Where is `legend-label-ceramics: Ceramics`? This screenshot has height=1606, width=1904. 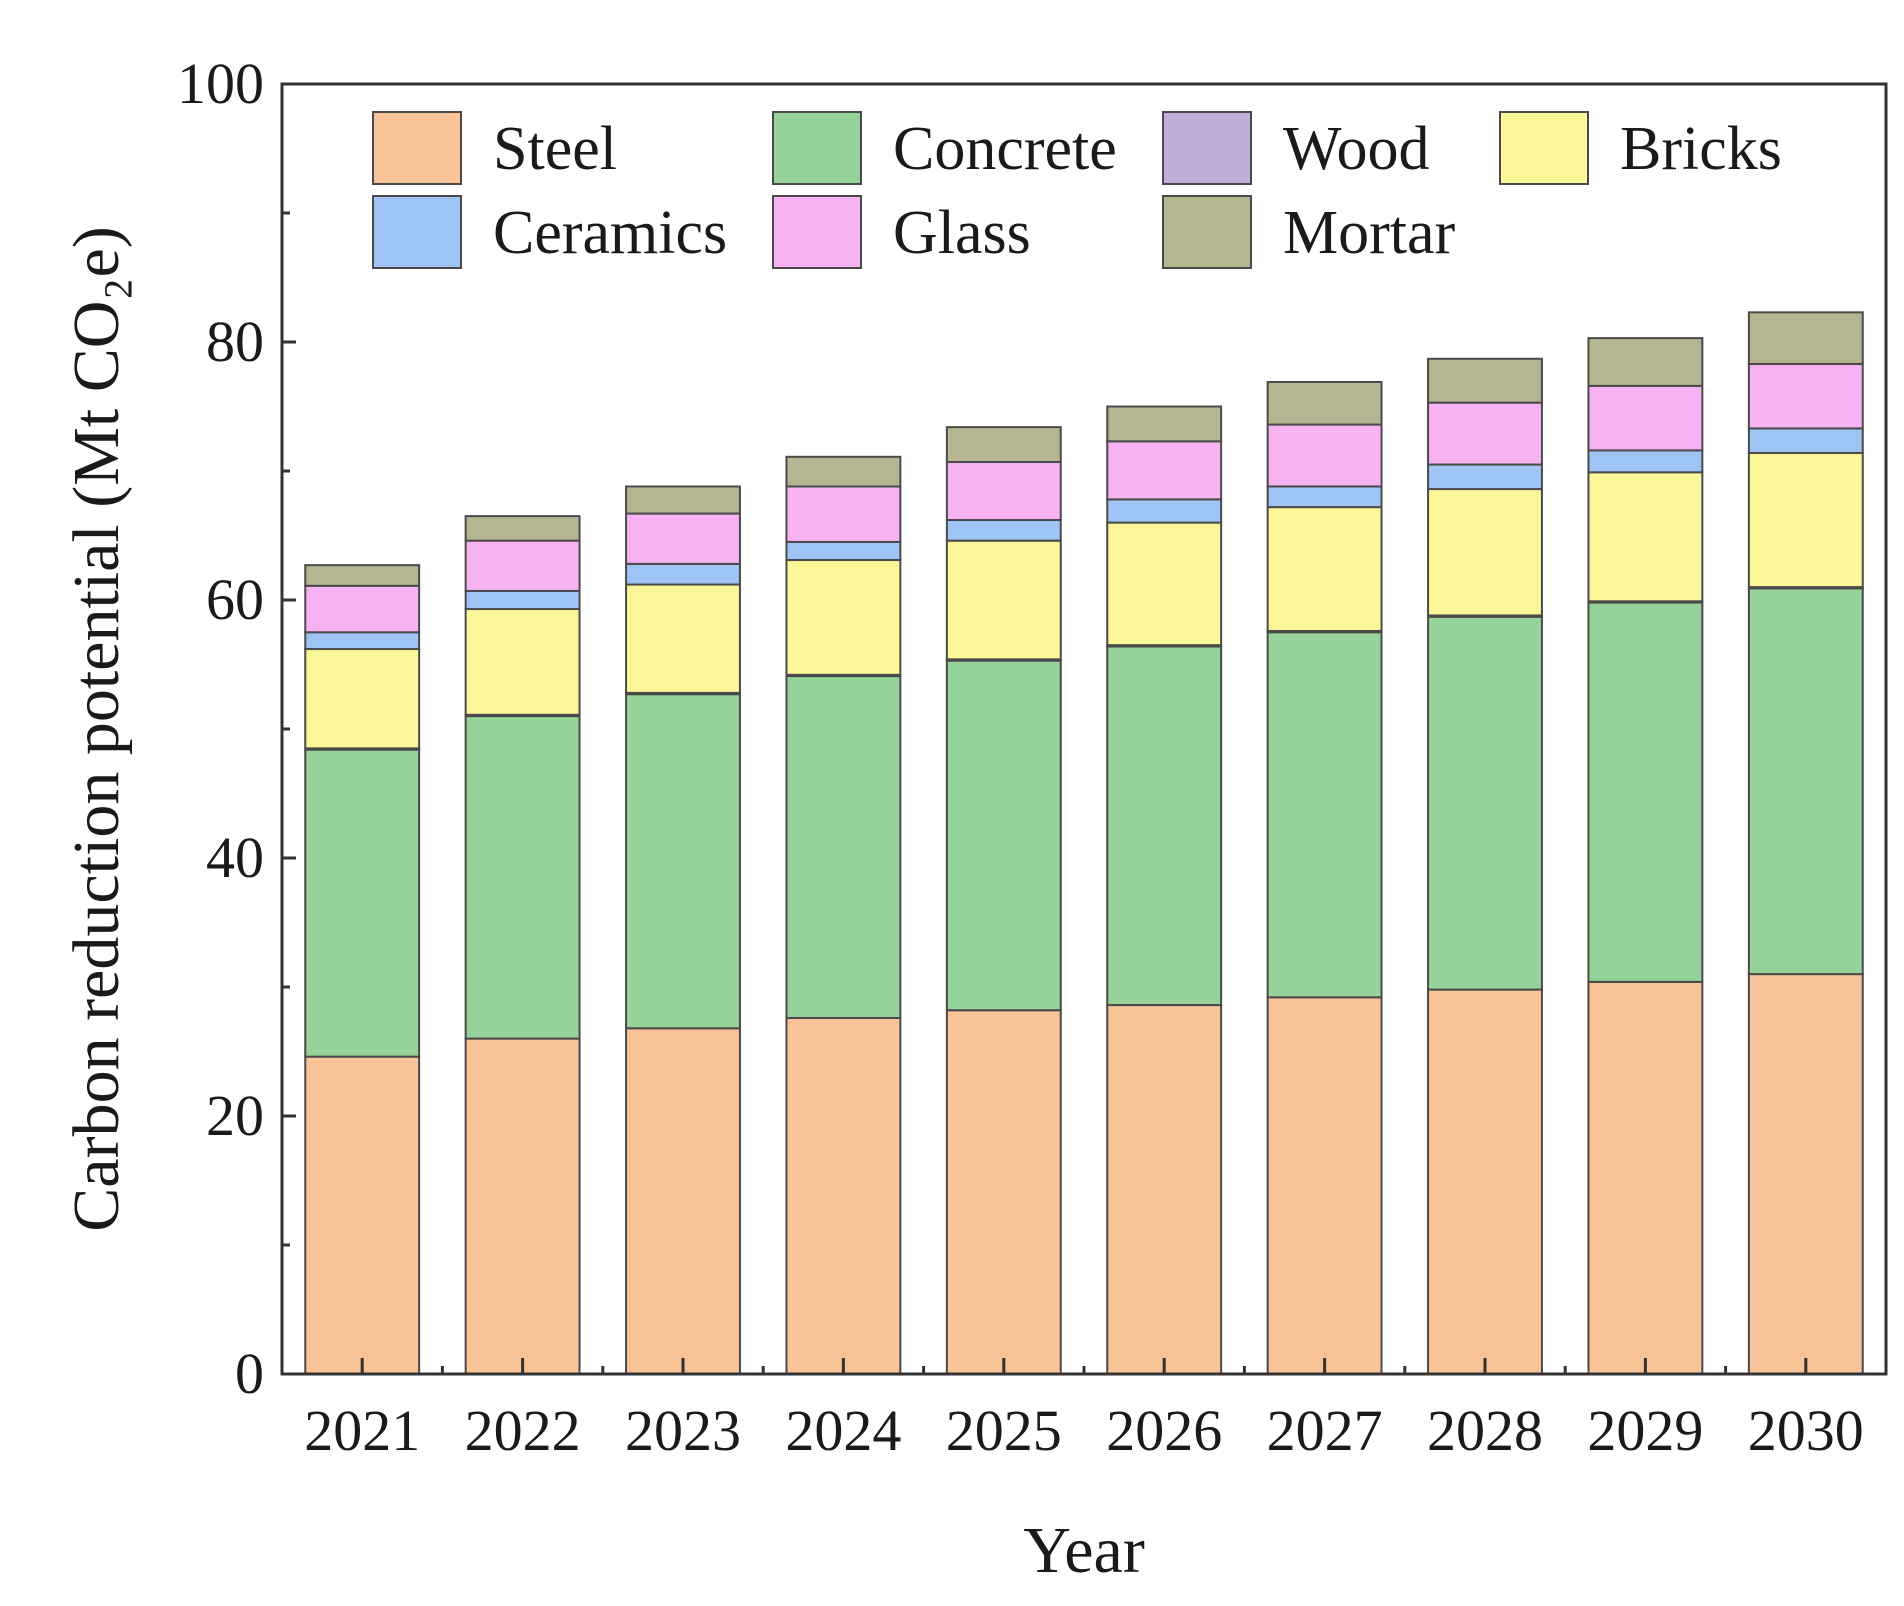 legend-label-ceramics: Ceramics is located at coordinates (610, 233).